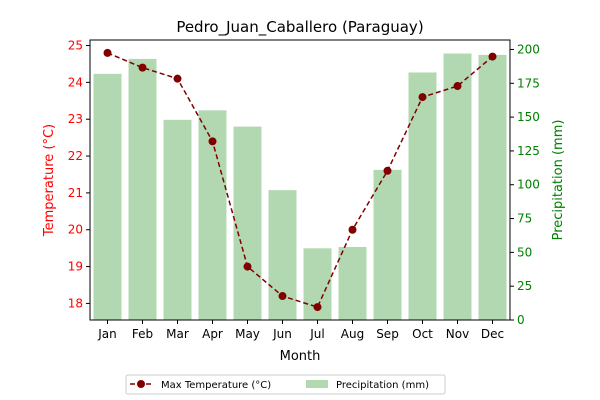  Describe the element at coordinates (457, 334) in the screenshot. I see `x-tick-label: Nov` at that location.